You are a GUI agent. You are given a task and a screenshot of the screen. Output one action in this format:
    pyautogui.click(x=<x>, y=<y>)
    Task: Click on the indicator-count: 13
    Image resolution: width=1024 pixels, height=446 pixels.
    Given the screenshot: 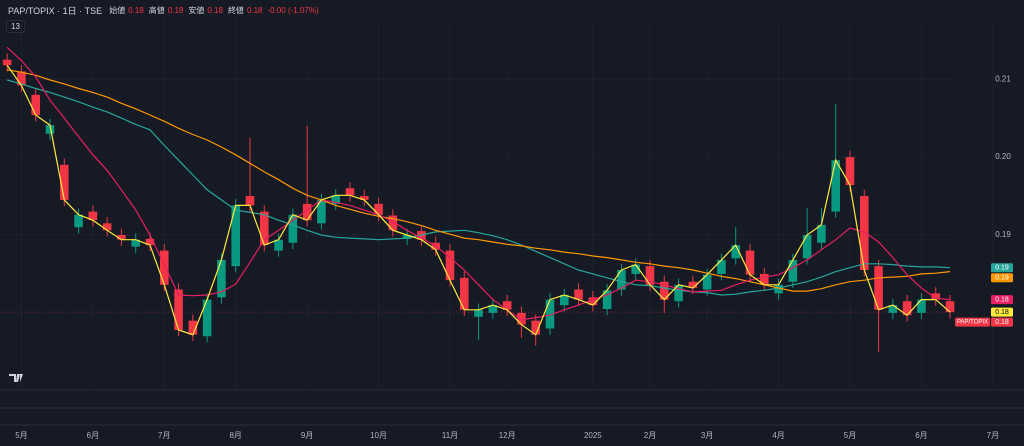 What is the action you would take?
    pyautogui.click(x=15, y=26)
    